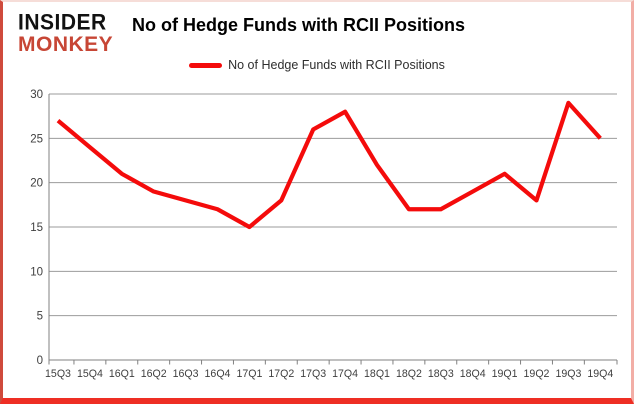 The image size is (634, 404). Describe the element at coordinates (336, 65) in the screenshot. I see `legend-label: No of Hedge Funds with RCII Positions` at that location.